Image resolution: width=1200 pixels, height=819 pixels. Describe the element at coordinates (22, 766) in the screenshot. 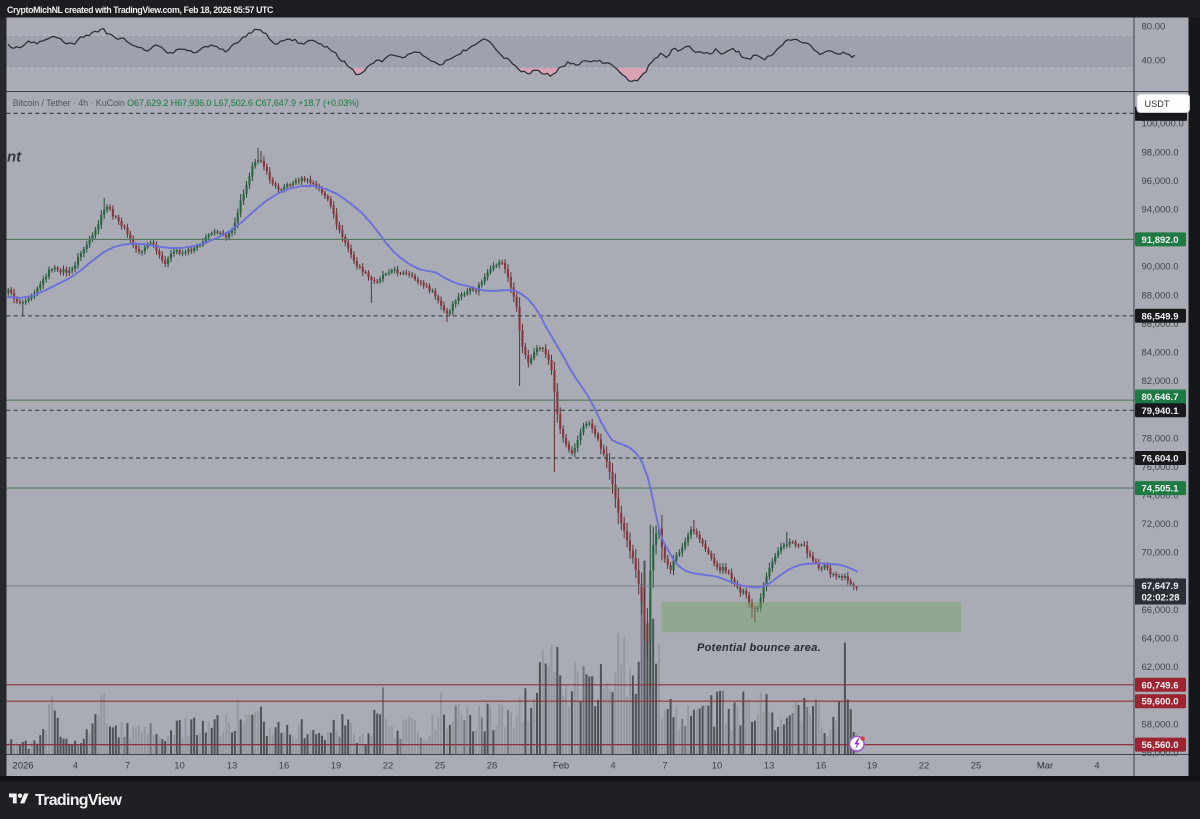

I see `svg-text: 2026` at that location.